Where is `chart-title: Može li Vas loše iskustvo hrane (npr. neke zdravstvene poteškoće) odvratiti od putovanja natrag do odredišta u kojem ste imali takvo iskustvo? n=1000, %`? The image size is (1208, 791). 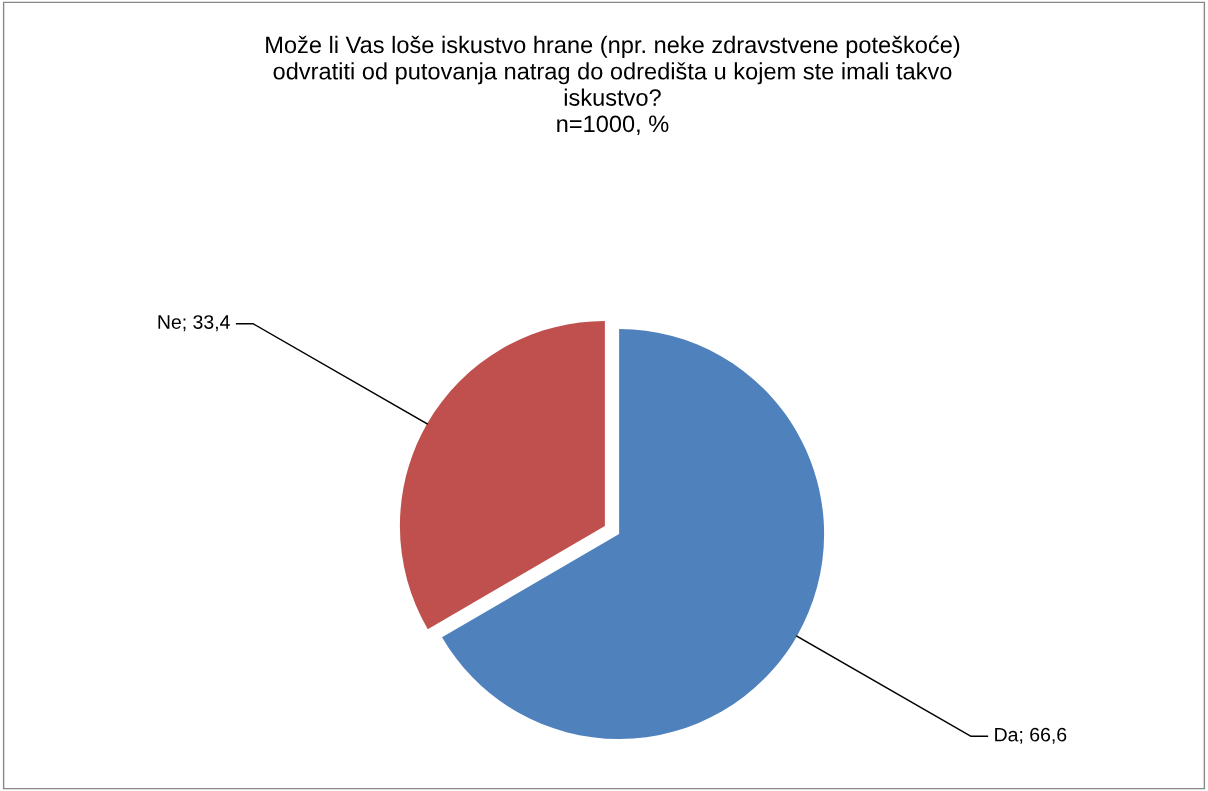
chart-title: Može li Vas loše iskustvo hrane (npr. neke zdravstvene poteškoće) odvratiti od putovanja natrag do odredišta u kojem ste imali takvo iskustvo? n=1000, % is located at coordinates (613, 85).